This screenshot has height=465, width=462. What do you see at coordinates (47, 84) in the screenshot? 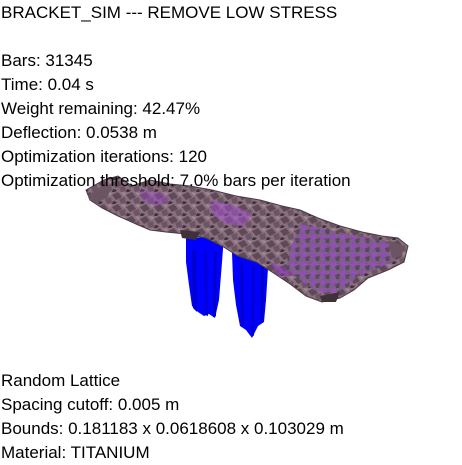
I see `sim-time: Time: 0.04 s` at bounding box center [47, 84].